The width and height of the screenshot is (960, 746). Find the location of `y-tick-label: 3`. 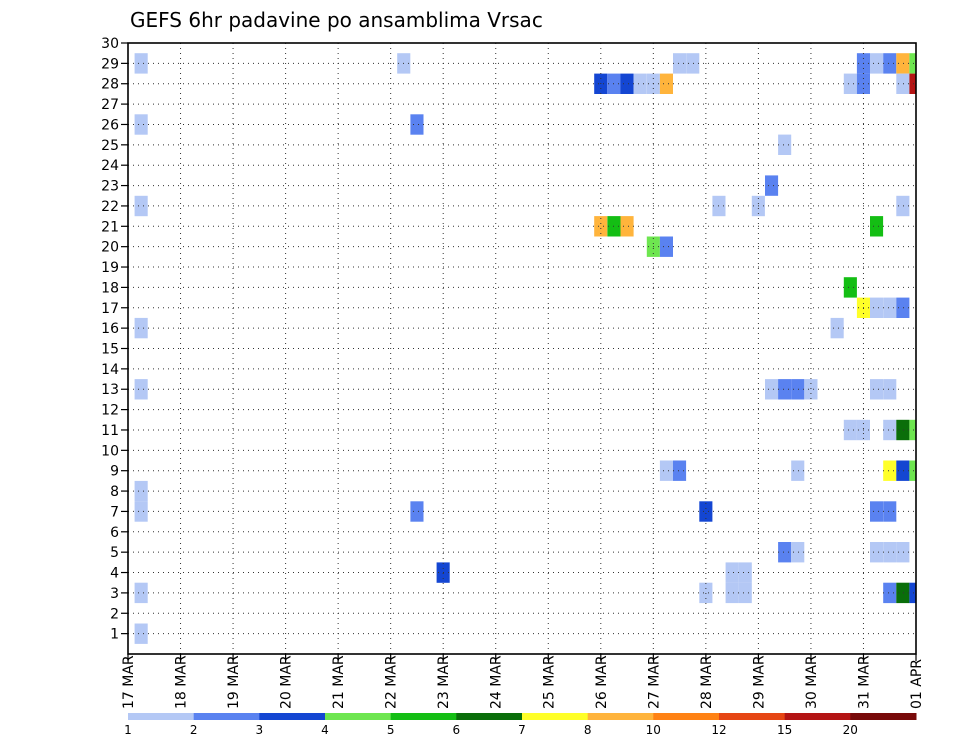

y-tick-label: 3 is located at coordinates (114, 594).